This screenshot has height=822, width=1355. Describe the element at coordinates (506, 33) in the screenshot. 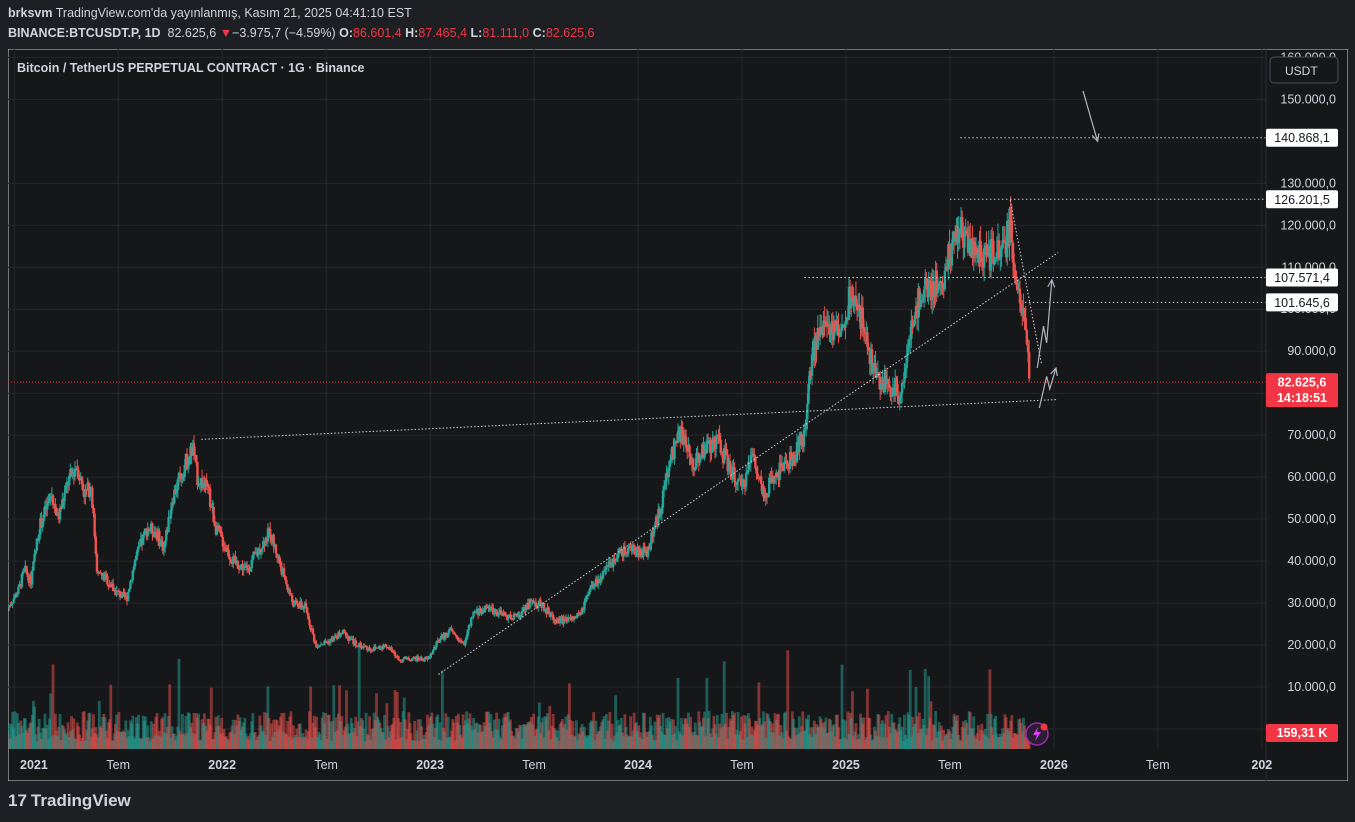

I see `low-value: 81.111,0` at that location.